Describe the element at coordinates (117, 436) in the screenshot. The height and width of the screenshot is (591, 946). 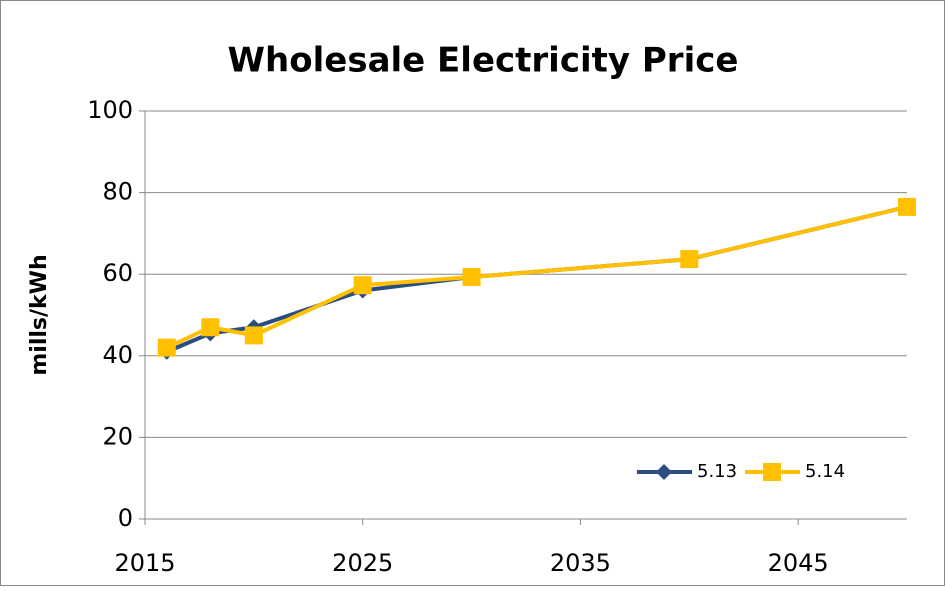
I see `y-tick-label: 20` at that location.